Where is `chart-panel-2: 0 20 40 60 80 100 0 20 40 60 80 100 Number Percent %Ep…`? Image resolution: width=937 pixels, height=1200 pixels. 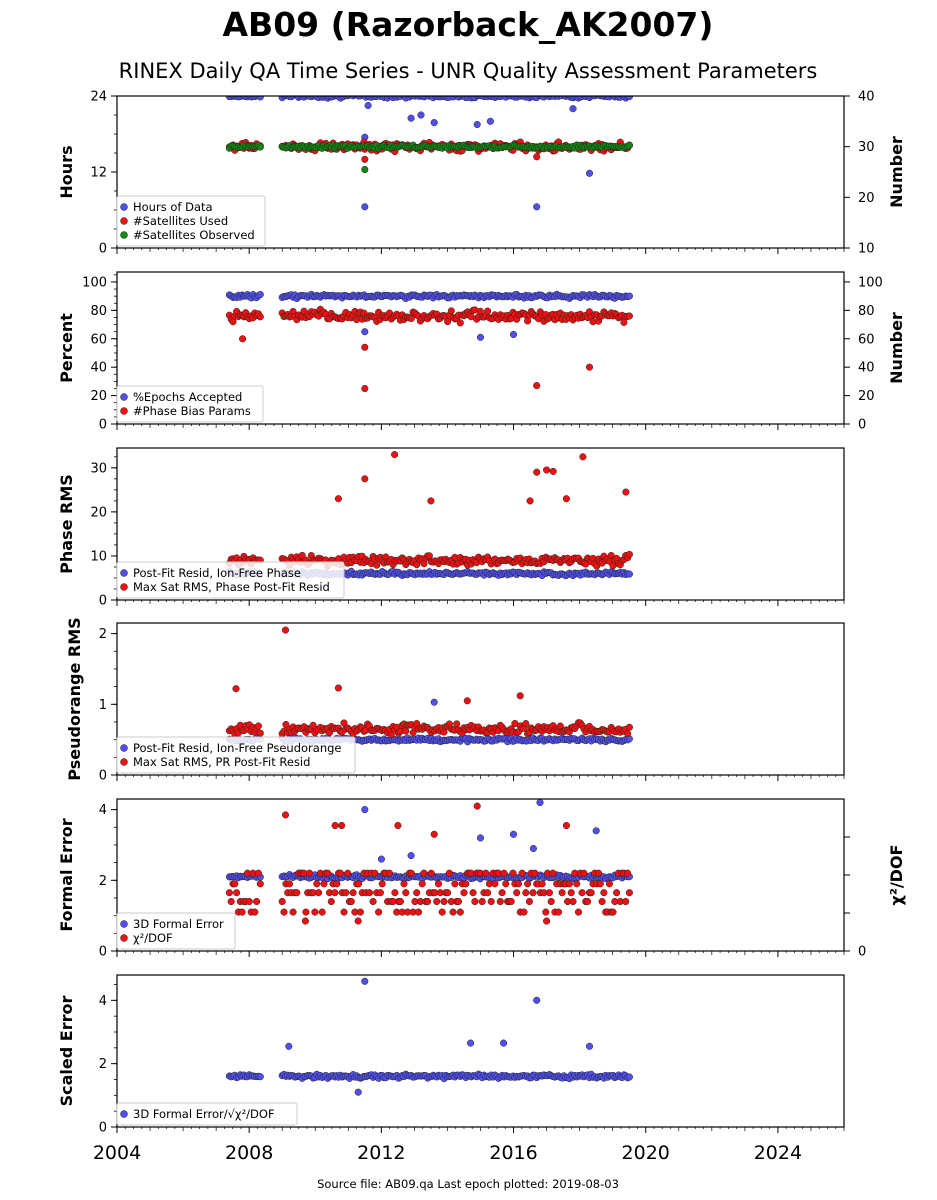 chart-panel-2: 0 20 40 60 80 100 0 20 40 60 80 100 Number Percent %Ep… is located at coordinates (481, 352).